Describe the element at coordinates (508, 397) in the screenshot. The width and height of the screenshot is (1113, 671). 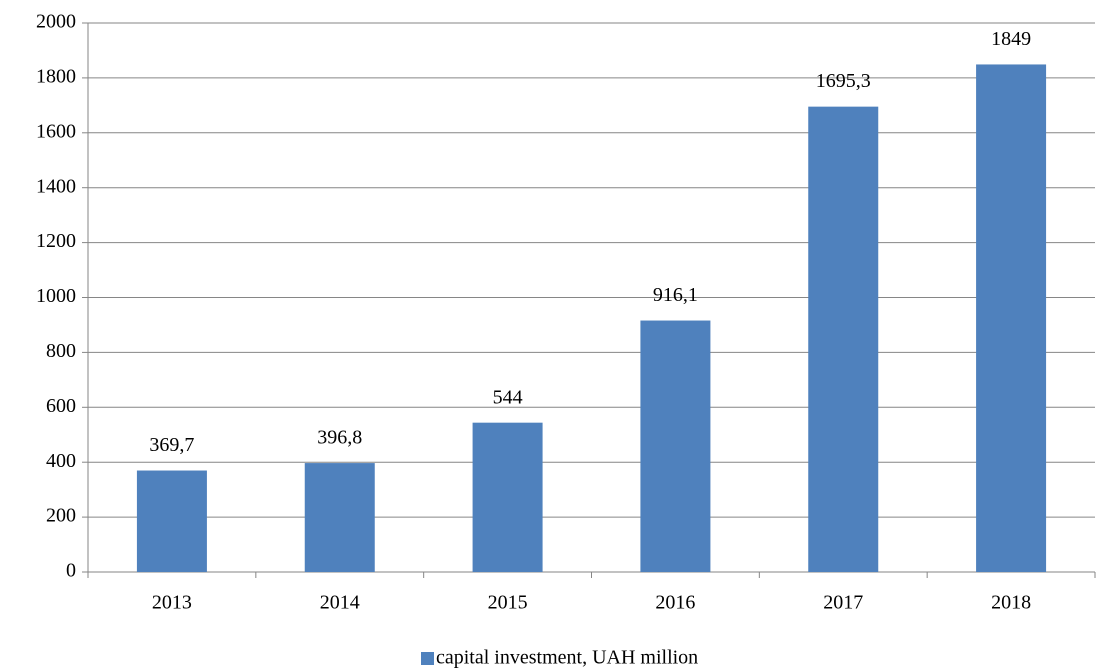
I see `value-label: 544` at that location.